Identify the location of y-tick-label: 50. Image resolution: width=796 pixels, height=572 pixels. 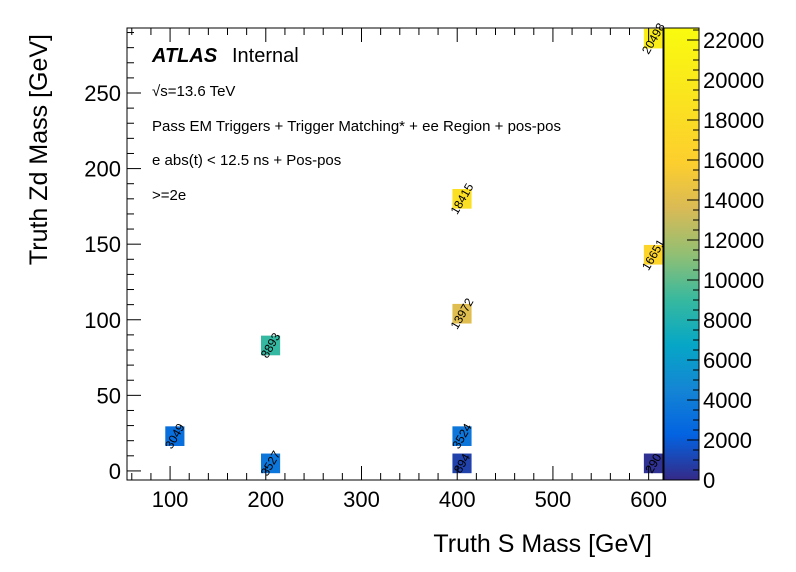
(109, 395).